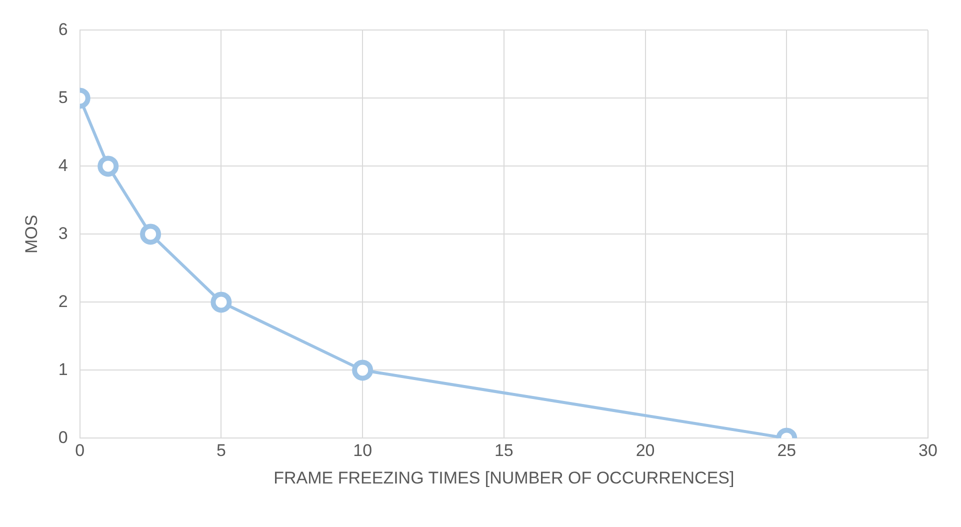  I want to click on x-tick-label: 15, so click(504, 450).